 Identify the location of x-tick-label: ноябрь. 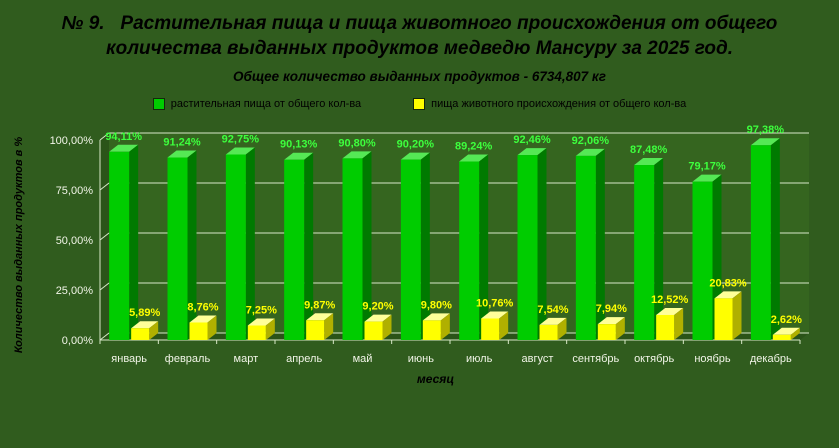
(712, 359).